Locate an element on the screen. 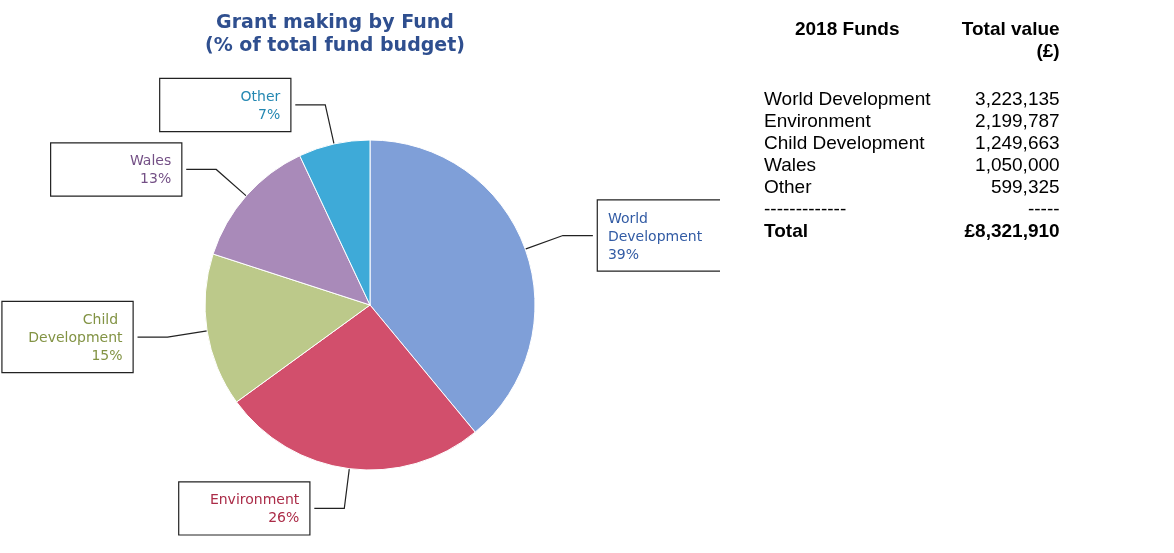 The height and width of the screenshot is (553, 1174). text: 1,050,000 is located at coordinates (1017, 164).